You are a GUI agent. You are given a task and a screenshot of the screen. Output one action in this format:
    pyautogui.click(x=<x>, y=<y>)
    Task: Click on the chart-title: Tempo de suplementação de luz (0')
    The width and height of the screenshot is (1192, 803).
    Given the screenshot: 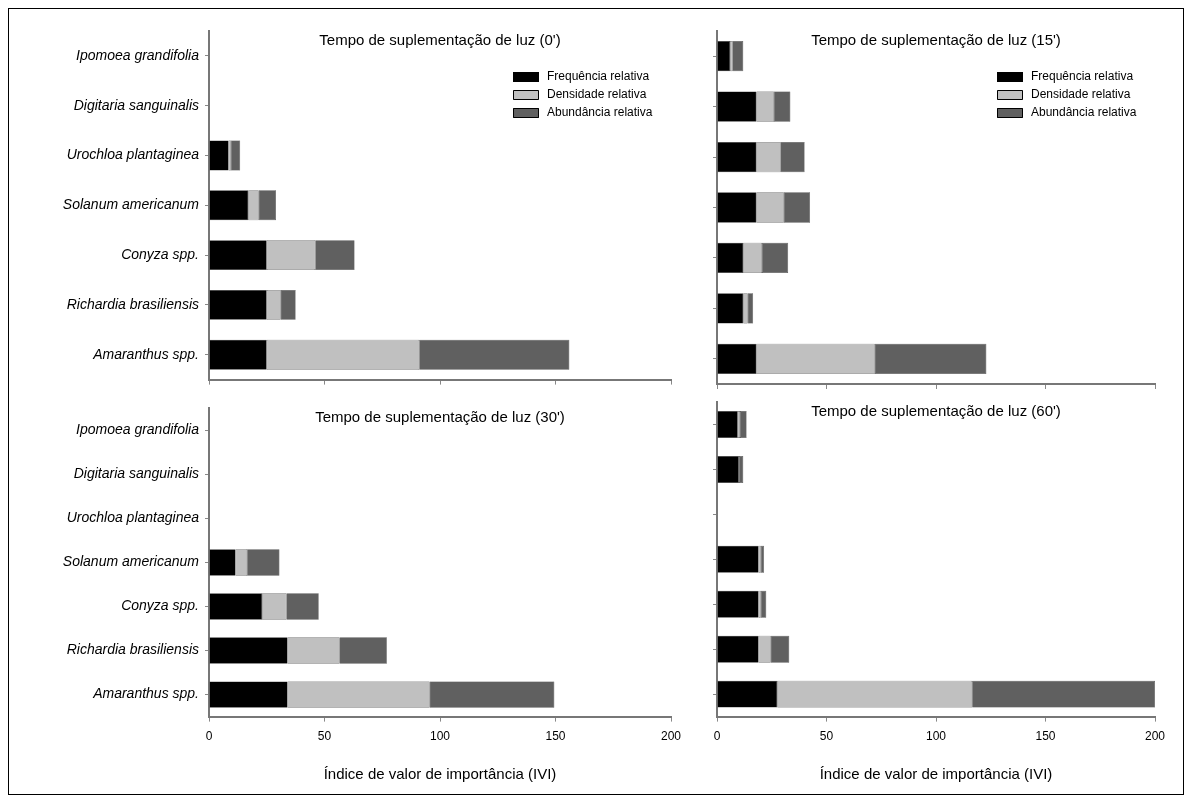 What is the action you would take?
    pyautogui.click(x=440, y=39)
    